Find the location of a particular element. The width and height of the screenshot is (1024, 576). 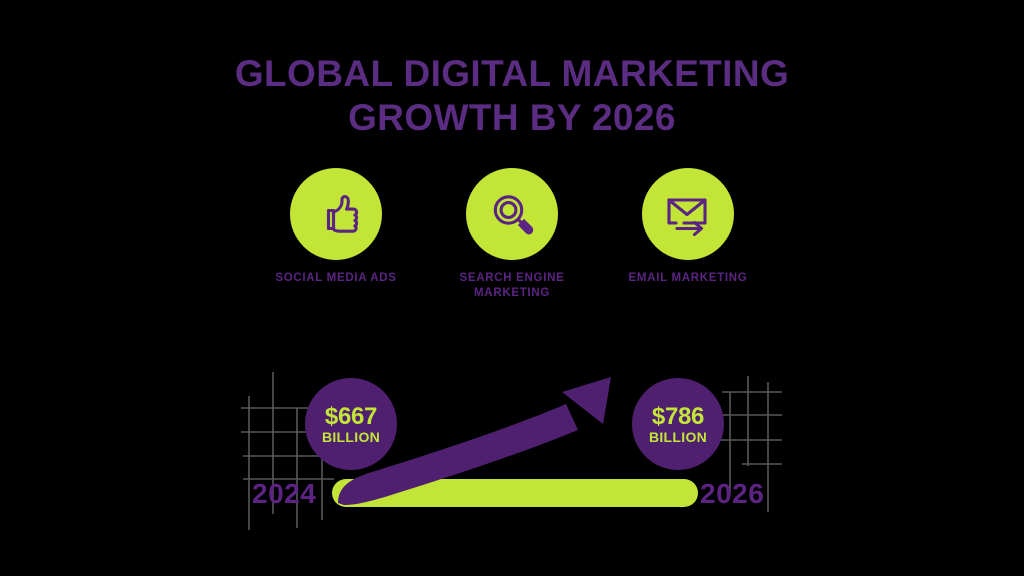

value-amount: $786 is located at coordinates (678, 416).